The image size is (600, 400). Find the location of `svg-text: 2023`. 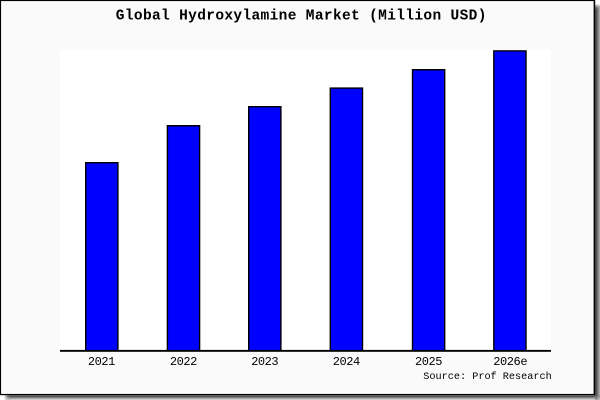

svg-text: 2023 is located at coordinates (264, 362).